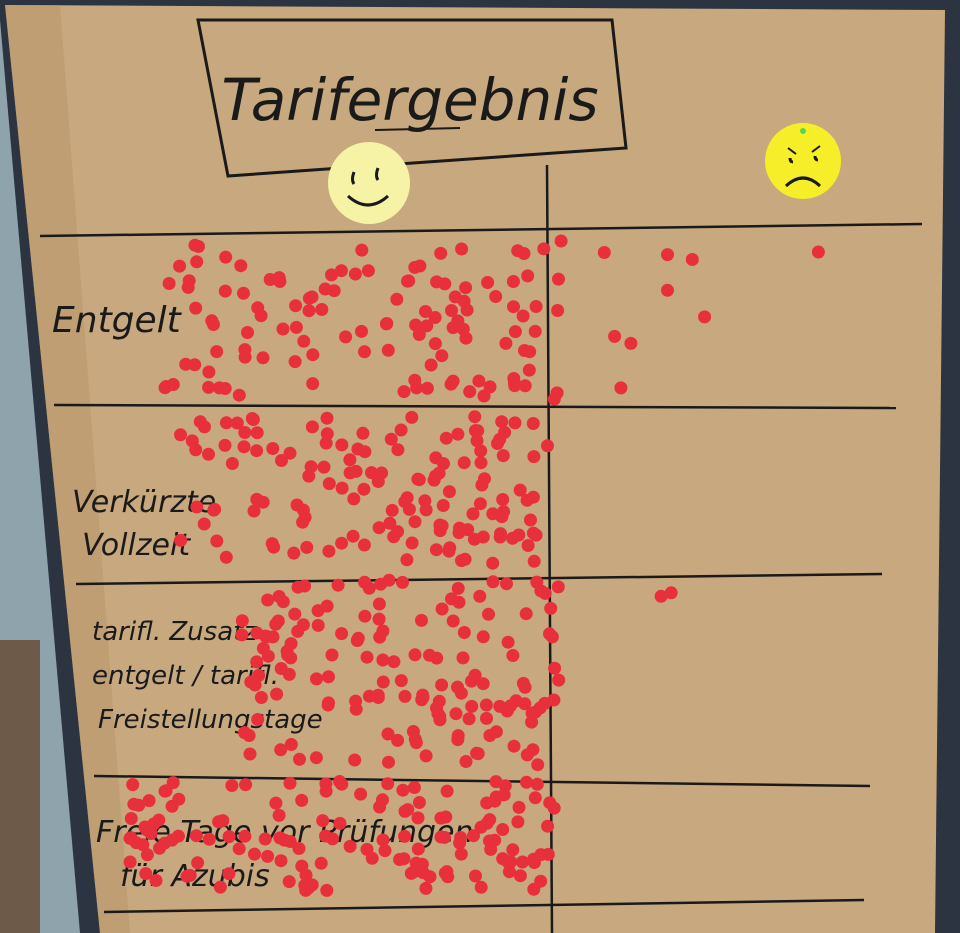 Image resolution: width=960 pixels, height=933 pixels. What do you see at coordinates (136, 545) in the screenshot?
I see `row-label-verkuerzte-line2: Vollzeit` at bounding box center [136, 545].